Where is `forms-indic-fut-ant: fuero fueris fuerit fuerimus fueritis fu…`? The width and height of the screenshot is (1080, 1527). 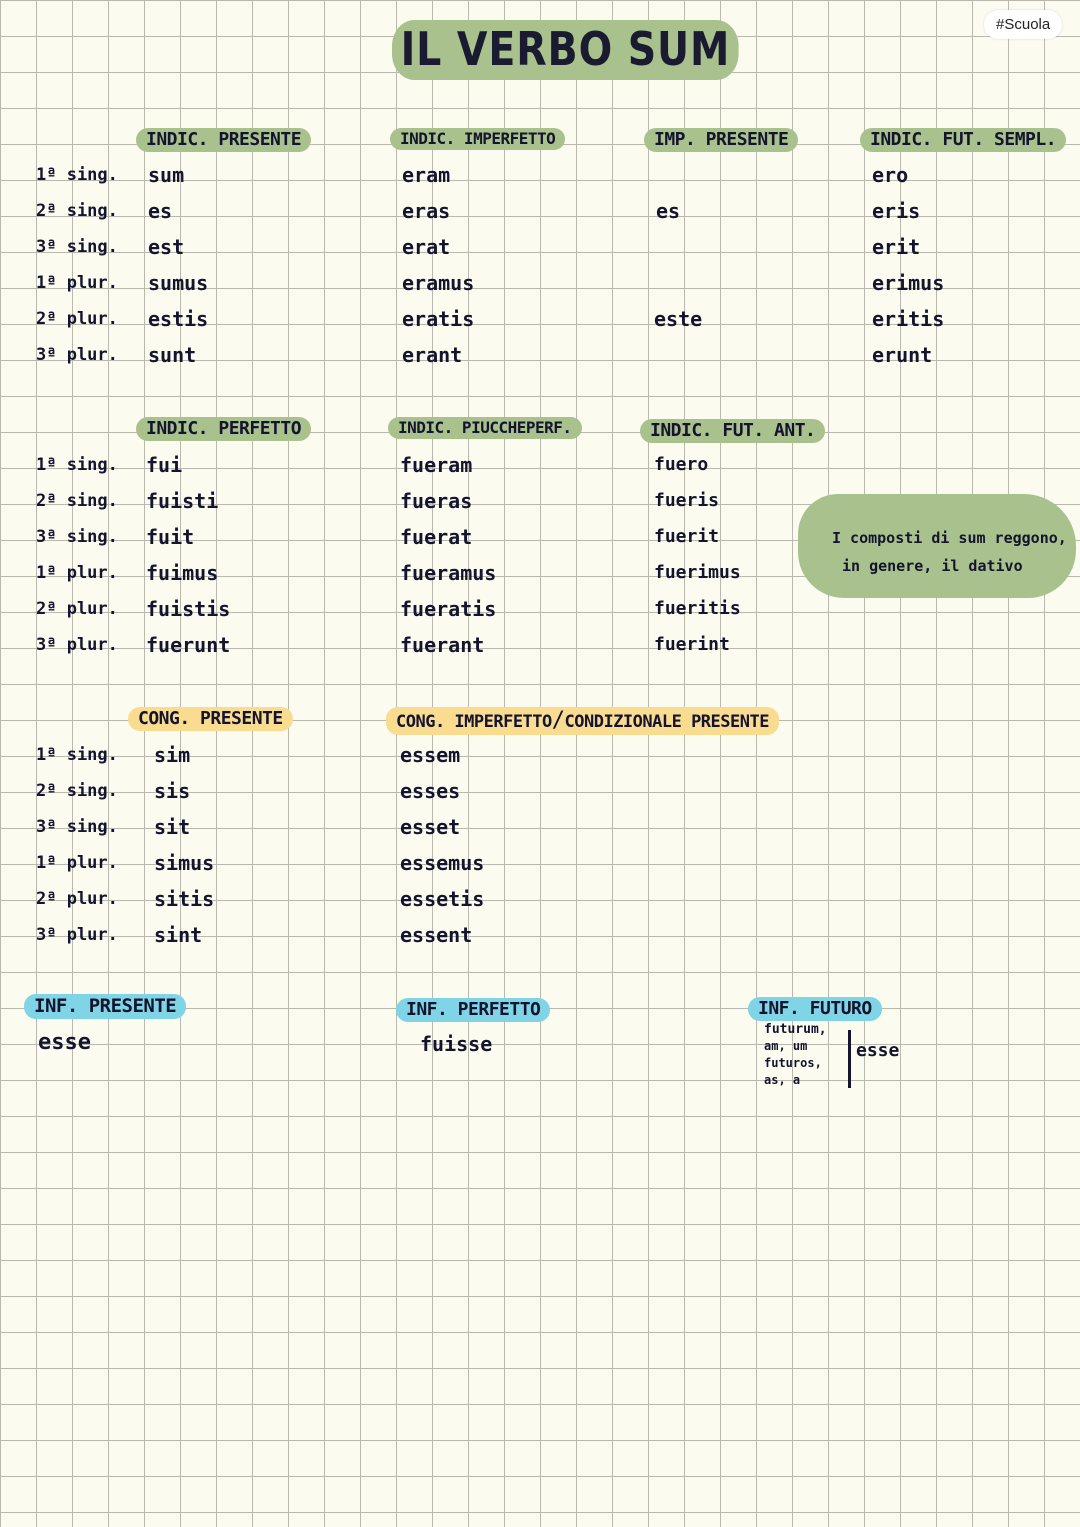 forms-indic-fut-ant: fuero fueris fuerit fuerimus fueritis fu… is located at coordinates (697, 555).